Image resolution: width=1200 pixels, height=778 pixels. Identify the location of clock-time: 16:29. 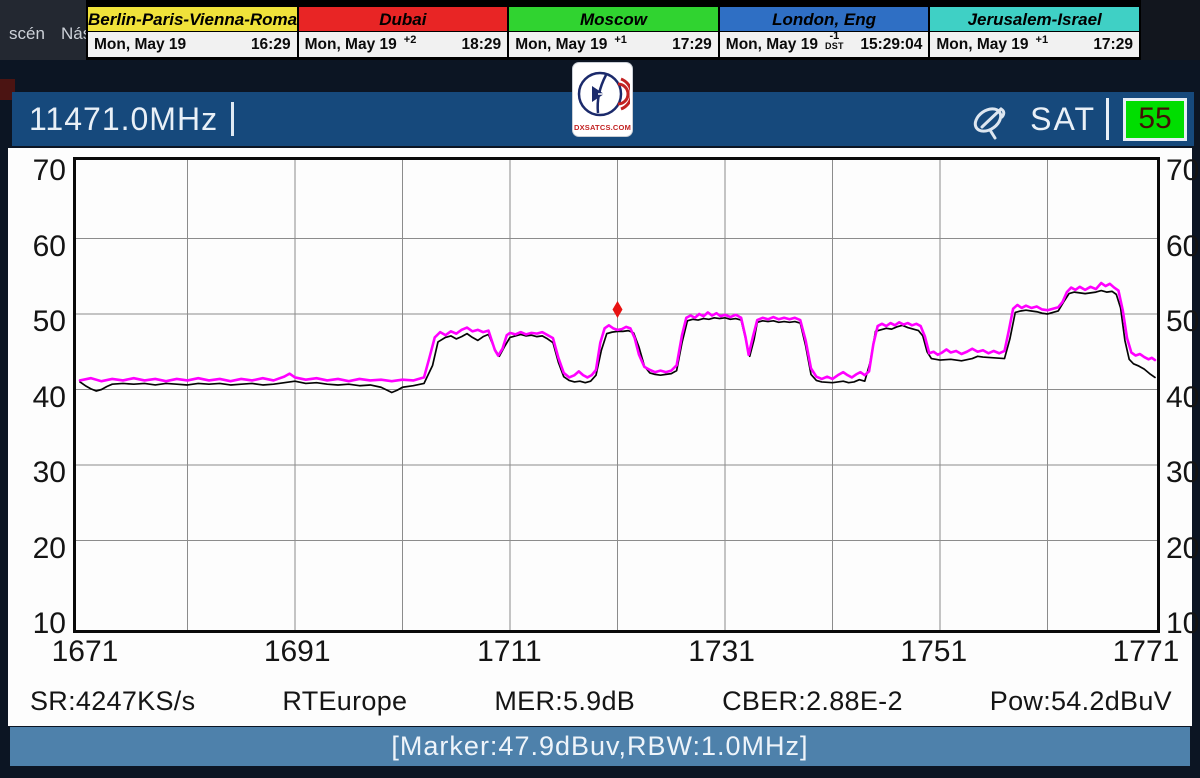
(270, 44).